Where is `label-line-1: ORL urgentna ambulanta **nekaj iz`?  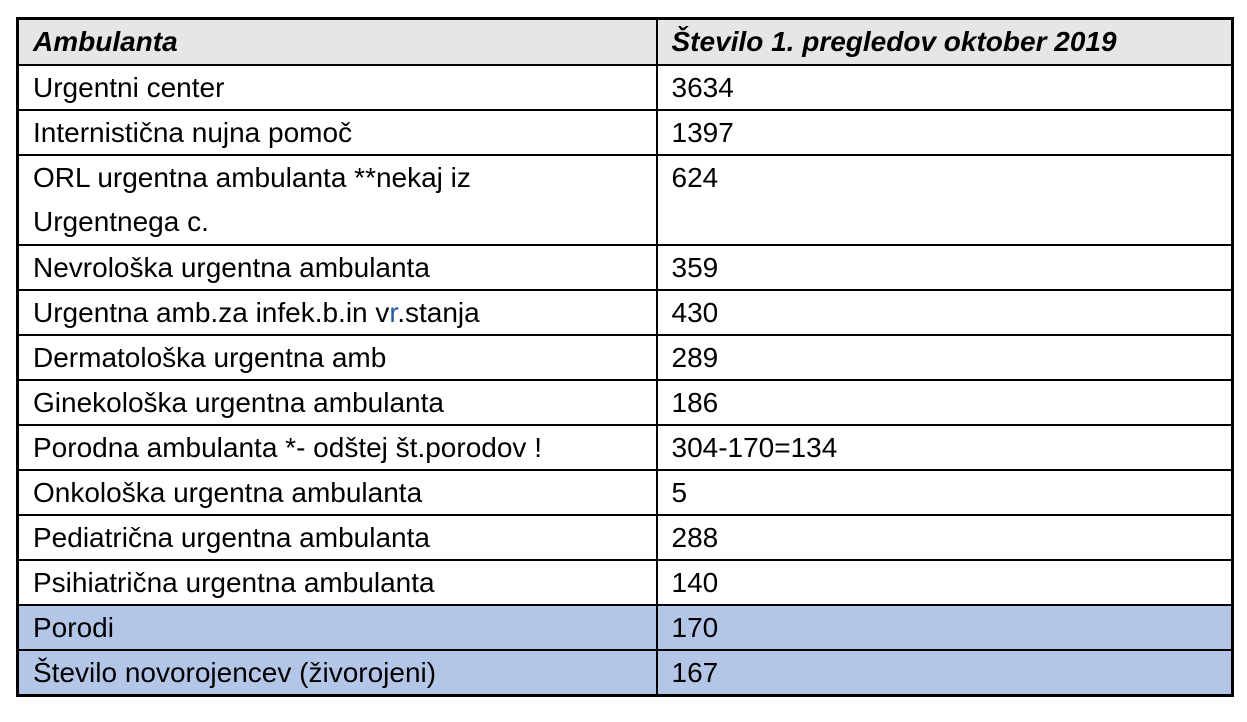
label-line-1: ORL urgentna ambulanta **nekaj iz is located at coordinates (252, 177).